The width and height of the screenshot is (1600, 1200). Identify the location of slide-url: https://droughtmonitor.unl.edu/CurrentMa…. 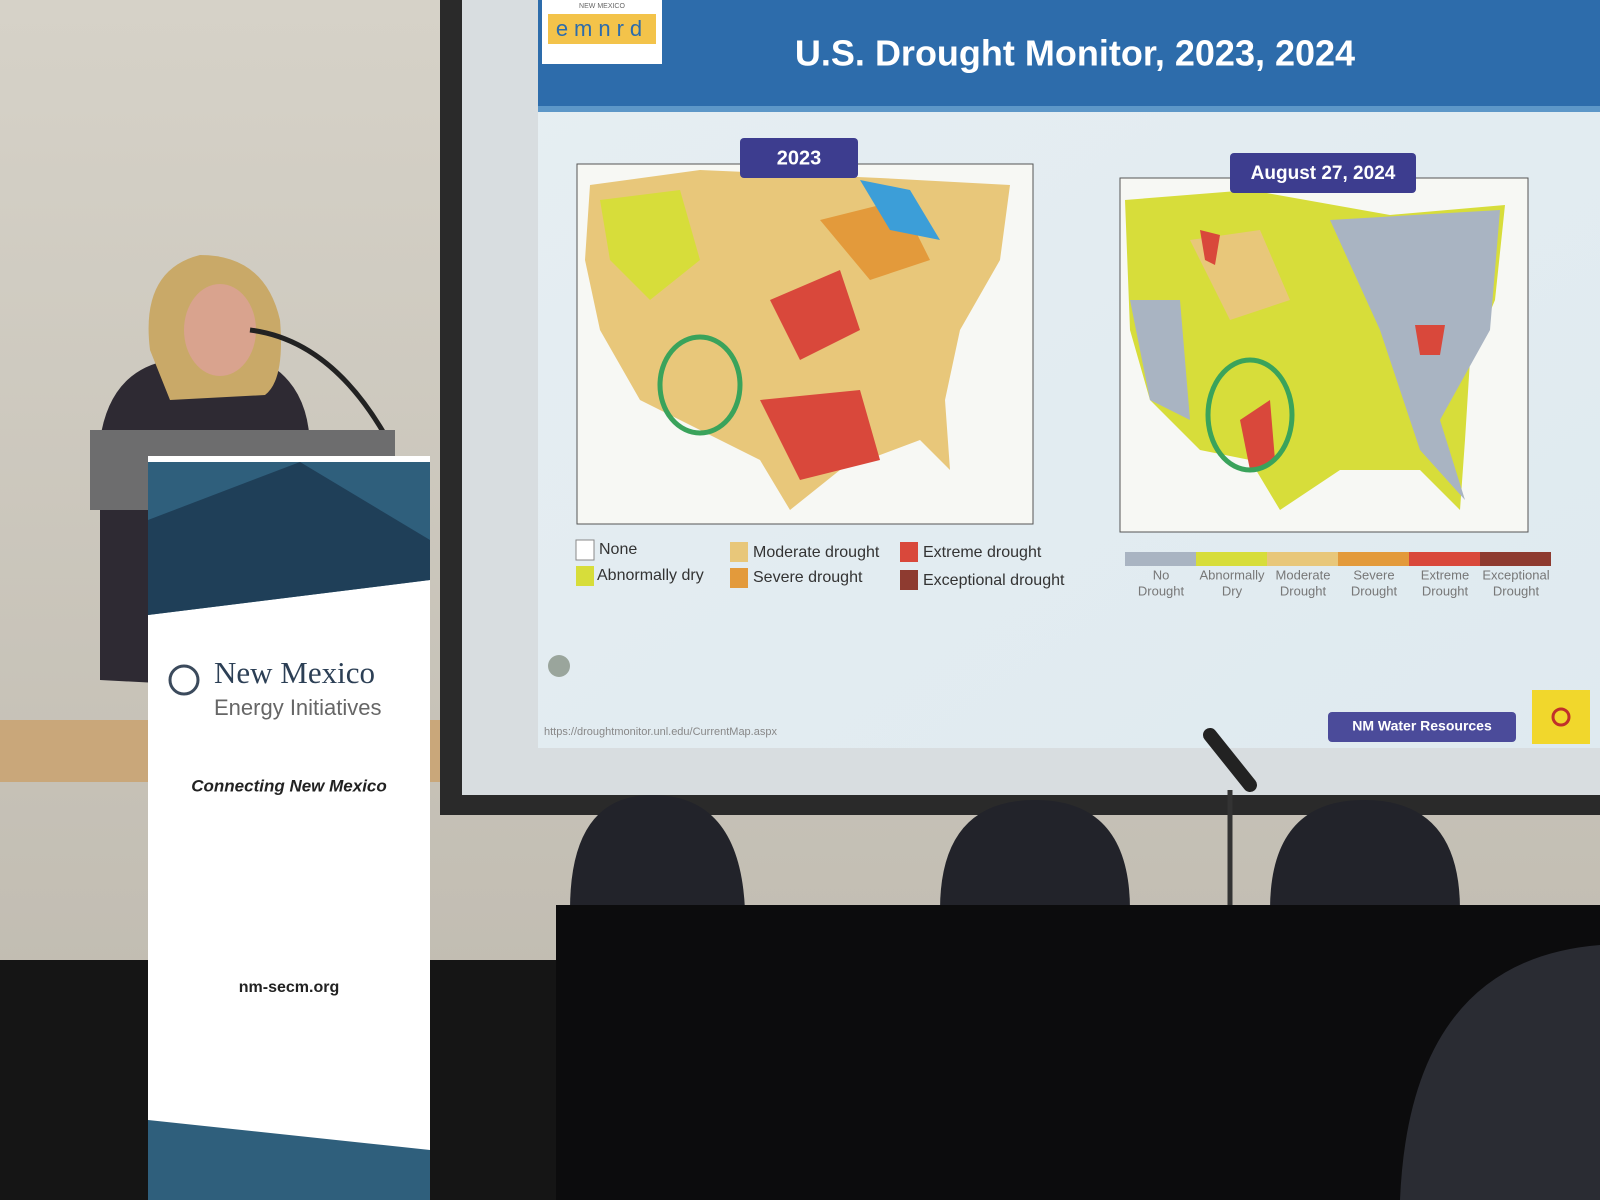
(660, 732).